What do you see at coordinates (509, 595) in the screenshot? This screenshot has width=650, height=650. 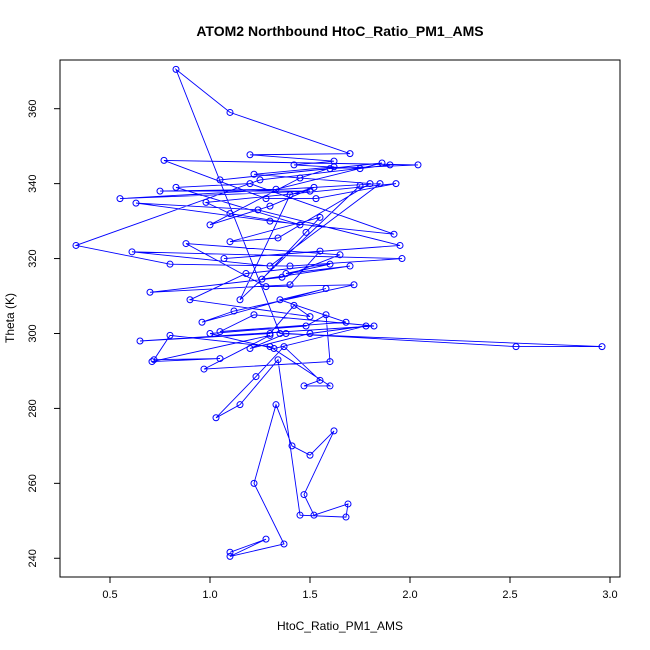 I see `x-tick-label: 2.5` at bounding box center [509, 595].